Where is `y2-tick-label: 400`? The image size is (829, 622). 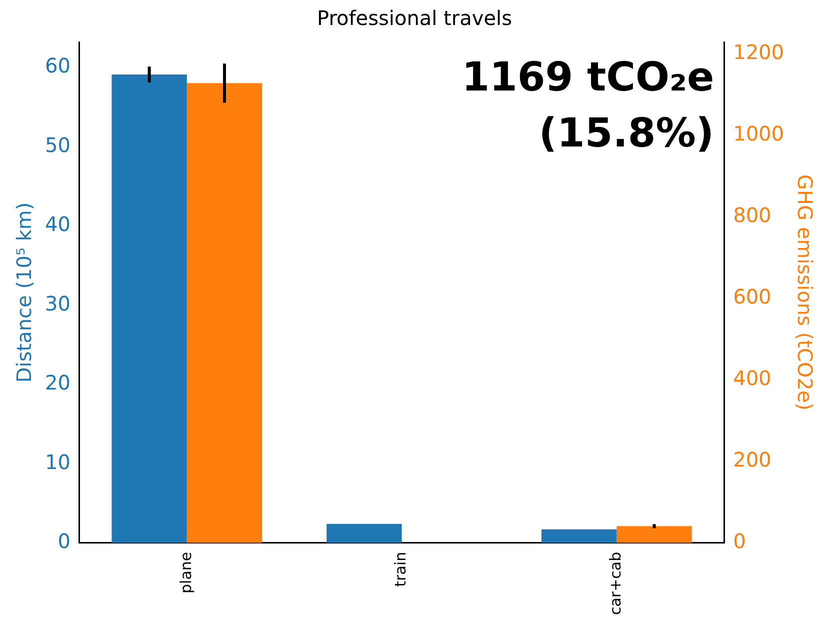
y2-tick-label: 400 is located at coordinates (752, 378).